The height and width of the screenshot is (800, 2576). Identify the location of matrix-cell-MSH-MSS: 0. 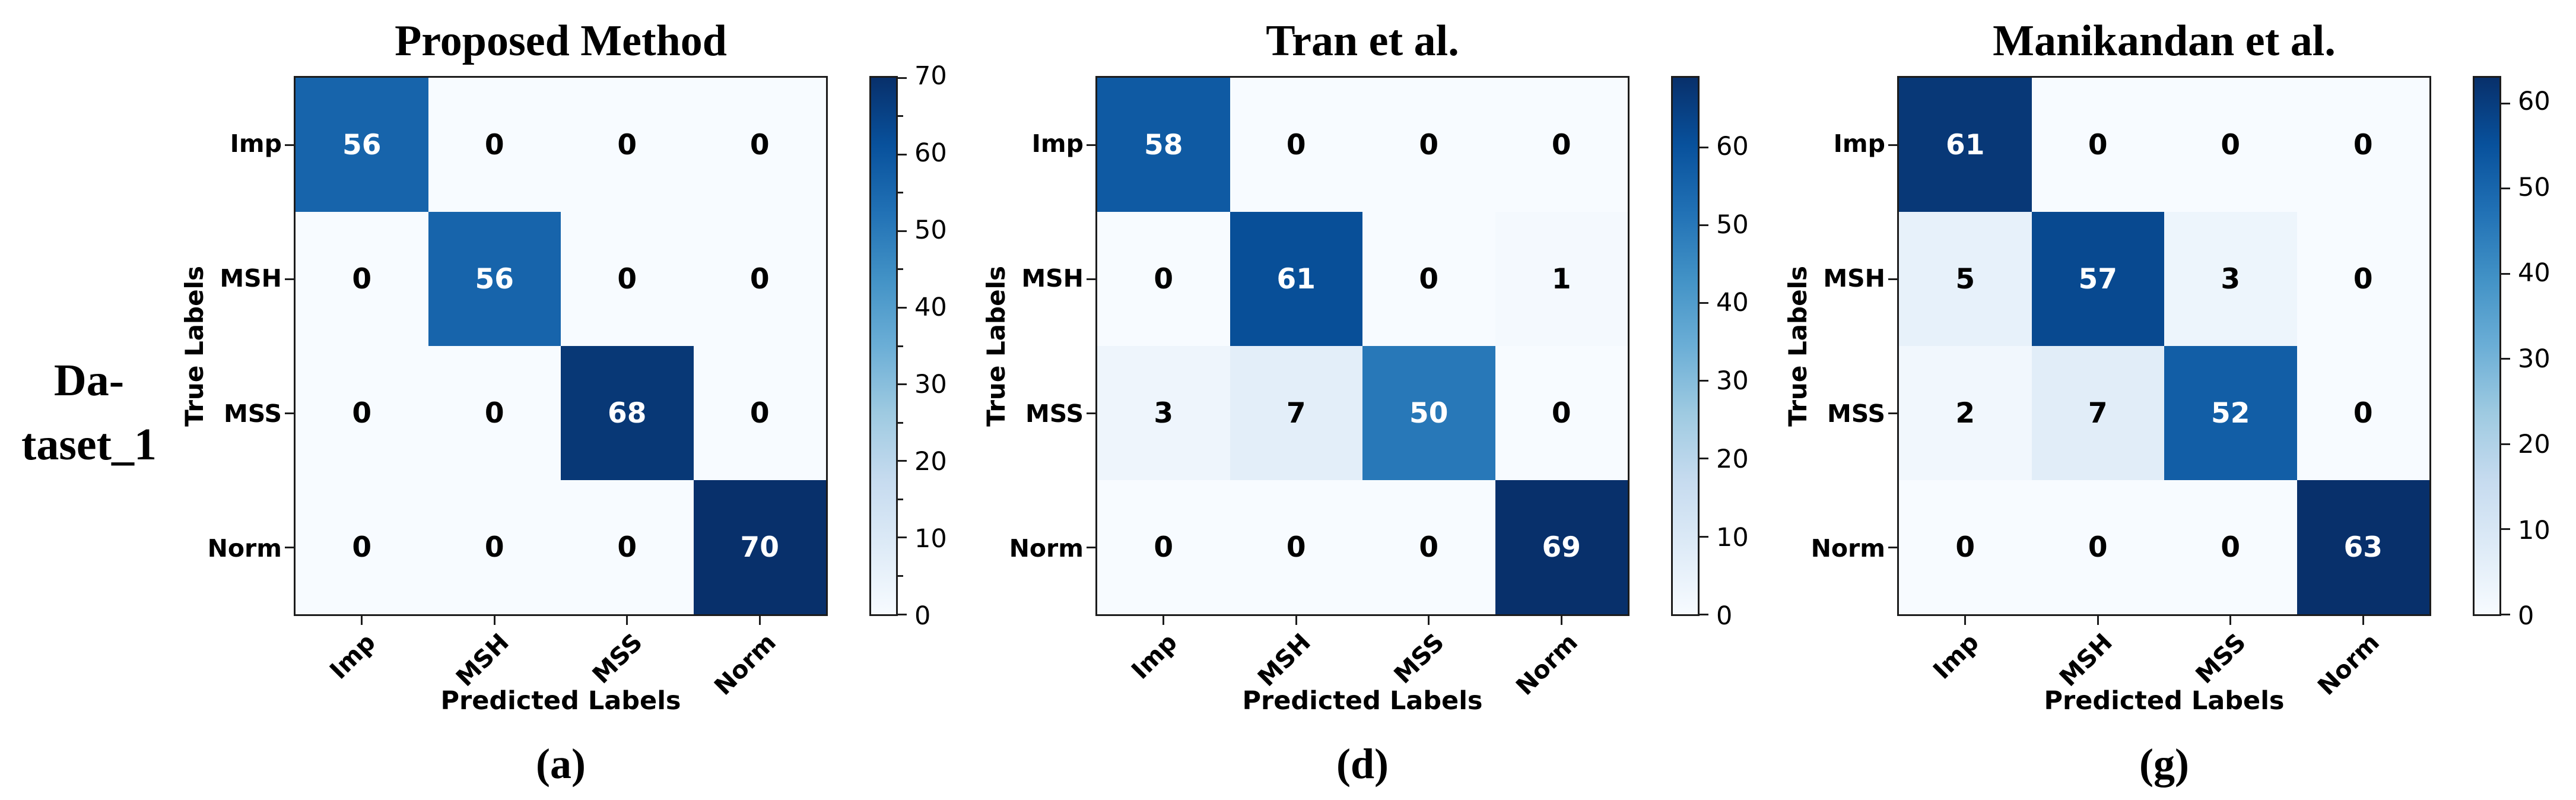
(627, 279).